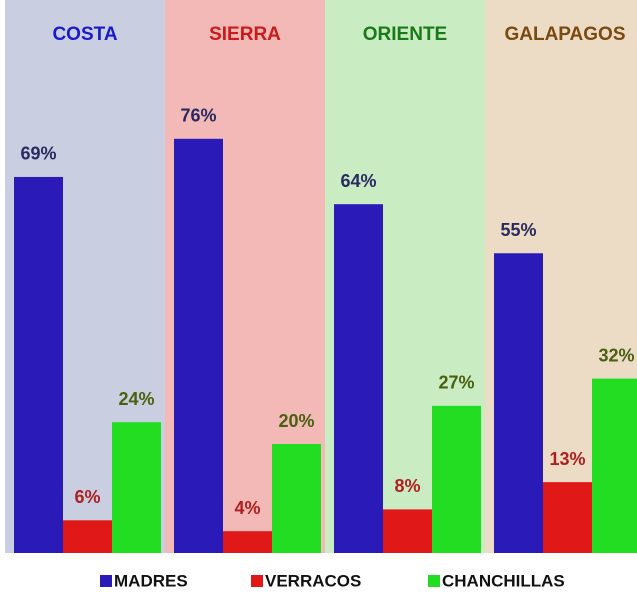 The height and width of the screenshot is (601, 637). Describe the element at coordinates (407, 486) in the screenshot. I see `value-label: 8%` at that location.